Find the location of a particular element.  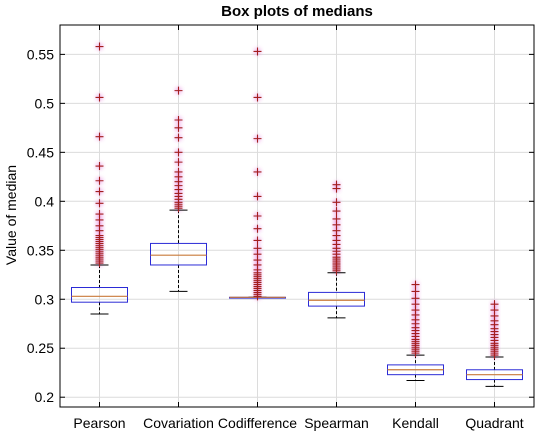

x-tick-label: Quadrant is located at coordinates (494, 423).